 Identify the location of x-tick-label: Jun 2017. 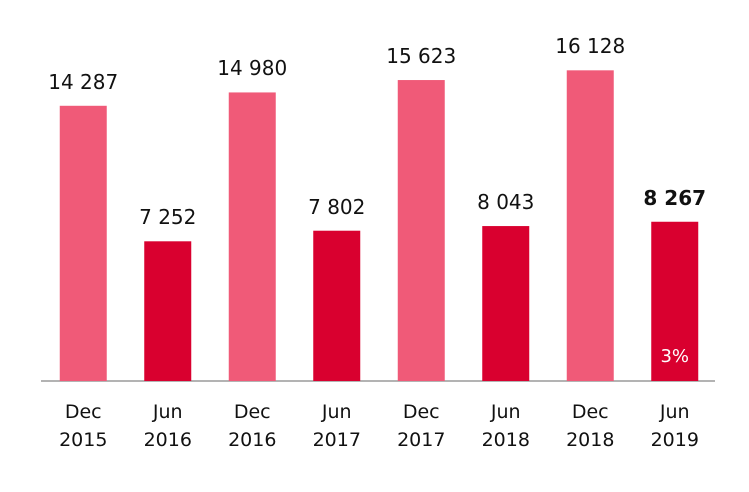
(336, 426).